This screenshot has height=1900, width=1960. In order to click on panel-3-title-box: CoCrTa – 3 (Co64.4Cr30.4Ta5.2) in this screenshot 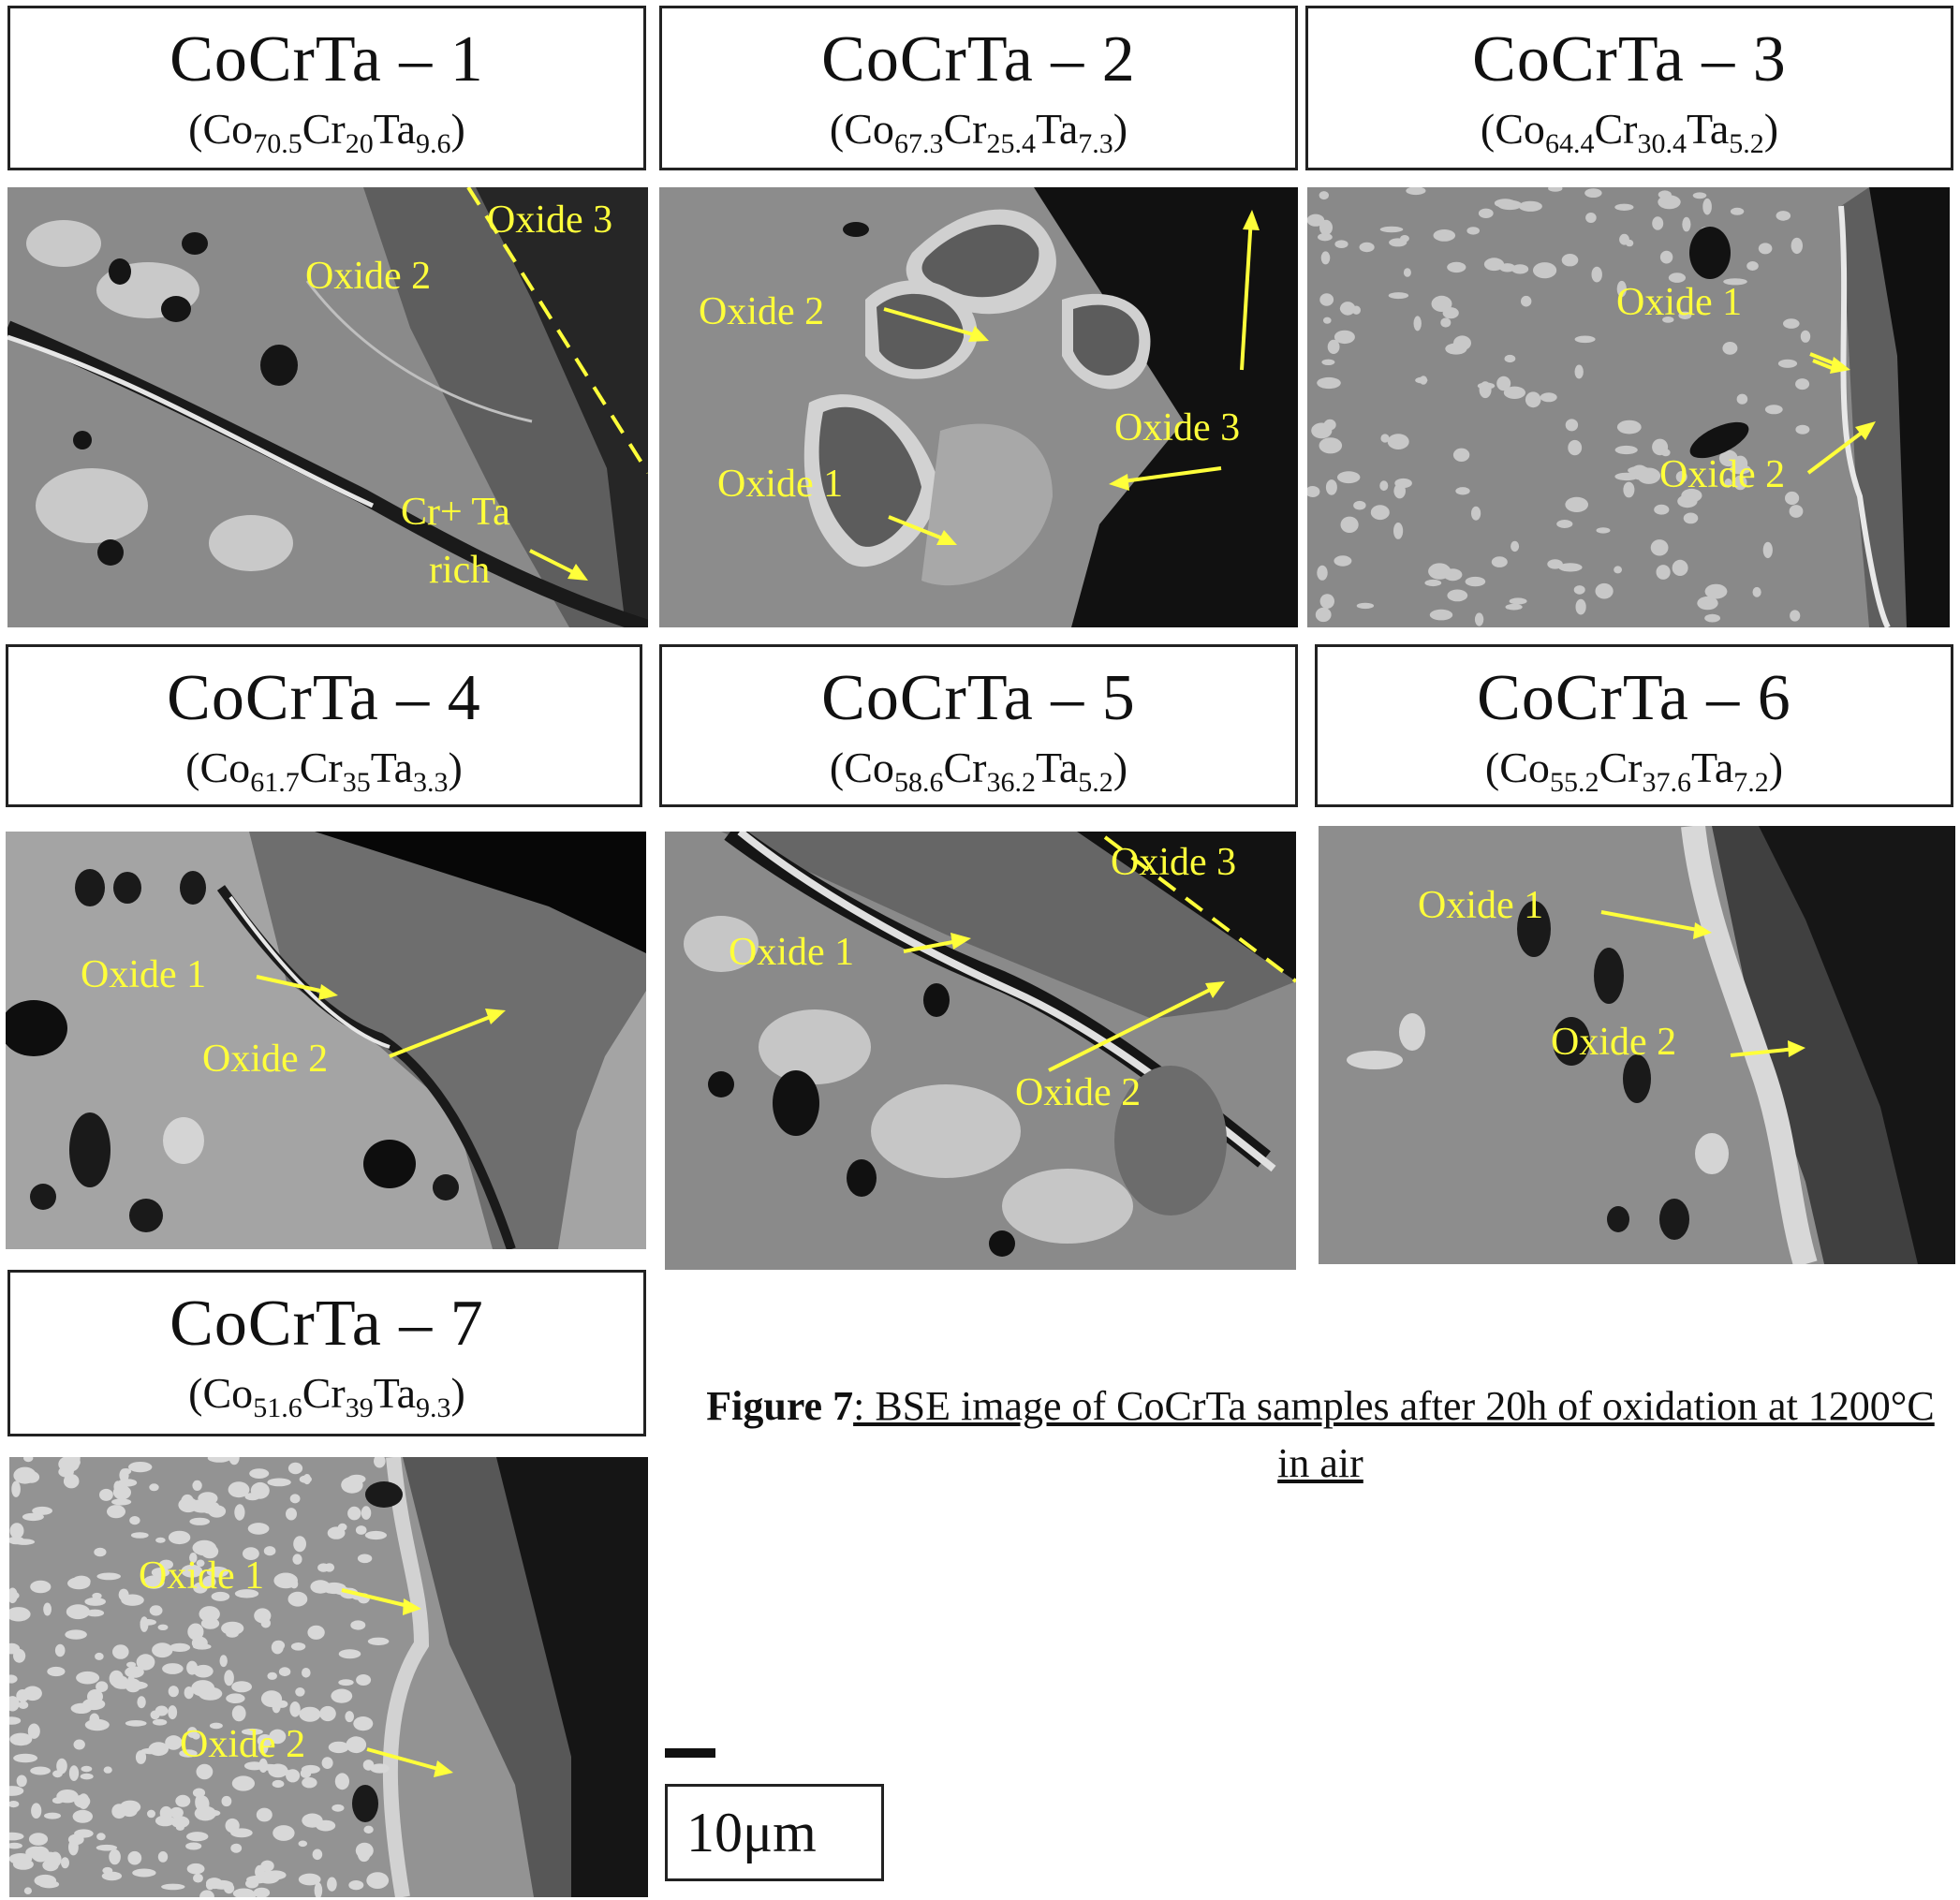, I will do `click(1629, 88)`.